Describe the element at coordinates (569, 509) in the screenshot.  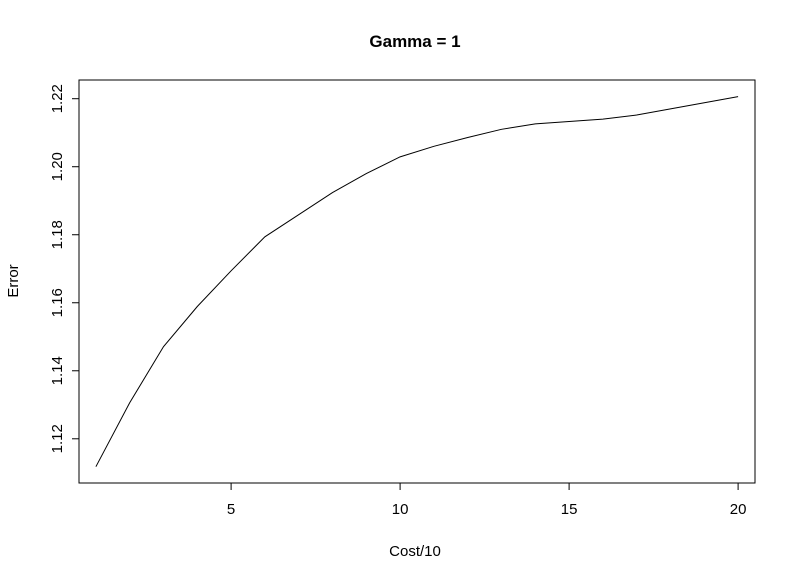
I see `x-tick-label: 15` at that location.